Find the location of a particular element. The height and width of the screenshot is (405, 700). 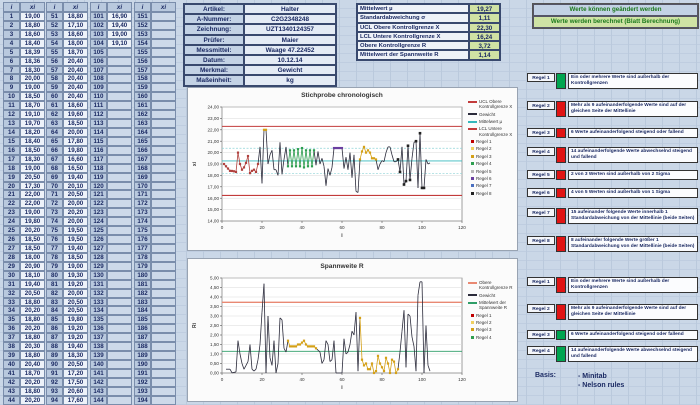

cell-value: 16,60 is located at coordinates (75, 159).